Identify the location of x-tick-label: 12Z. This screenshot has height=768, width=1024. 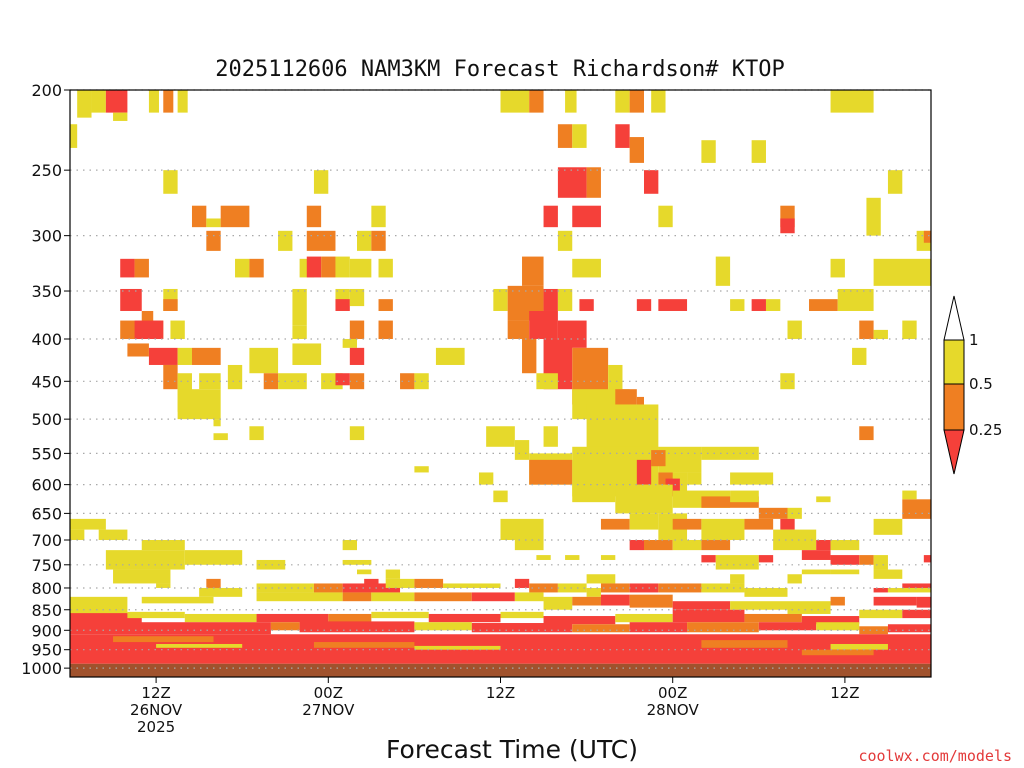
(500, 693).